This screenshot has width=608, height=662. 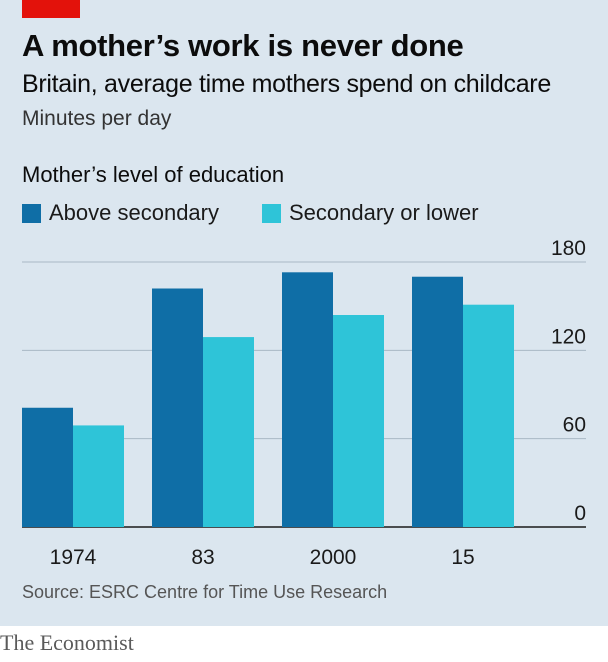 What do you see at coordinates (384, 212) in the screenshot?
I see `legend-label-secondary-or-lower: Secondary or lower` at bounding box center [384, 212].